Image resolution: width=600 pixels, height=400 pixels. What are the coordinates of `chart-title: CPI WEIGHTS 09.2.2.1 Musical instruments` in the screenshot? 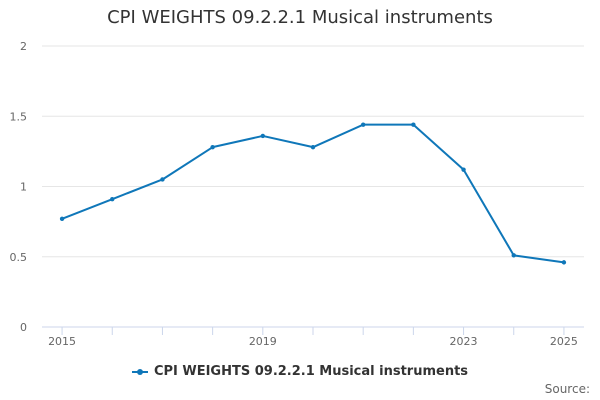 It's located at (300, 17).